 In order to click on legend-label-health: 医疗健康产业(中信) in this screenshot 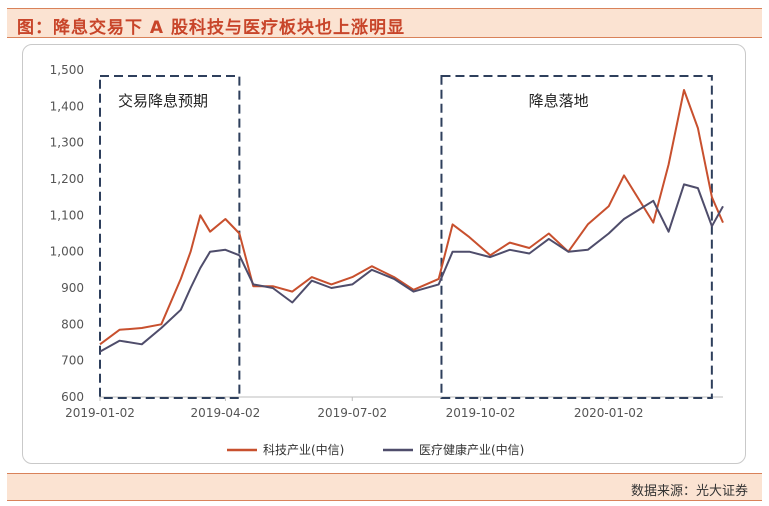, I will do `click(471, 449)`.